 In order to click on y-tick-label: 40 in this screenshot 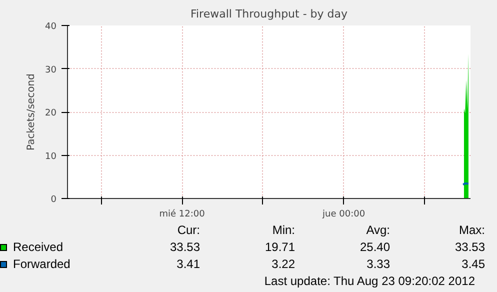, I will do `click(51, 27)`.